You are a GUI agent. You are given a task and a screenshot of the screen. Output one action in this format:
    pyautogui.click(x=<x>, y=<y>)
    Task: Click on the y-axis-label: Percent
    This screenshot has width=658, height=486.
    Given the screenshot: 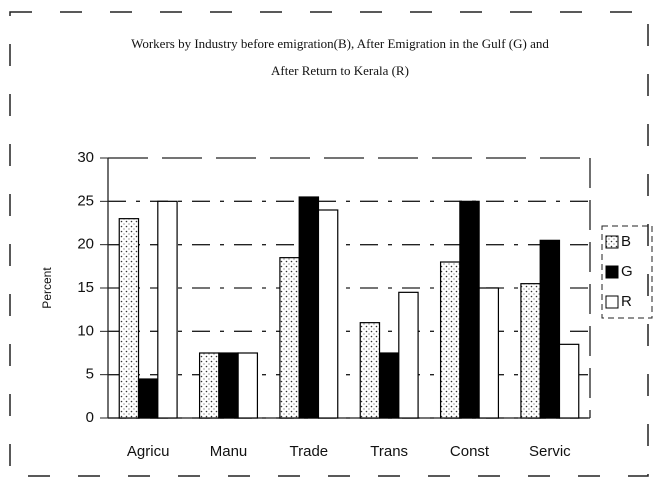 What is the action you would take?
    pyautogui.click(x=47, y=288)
    